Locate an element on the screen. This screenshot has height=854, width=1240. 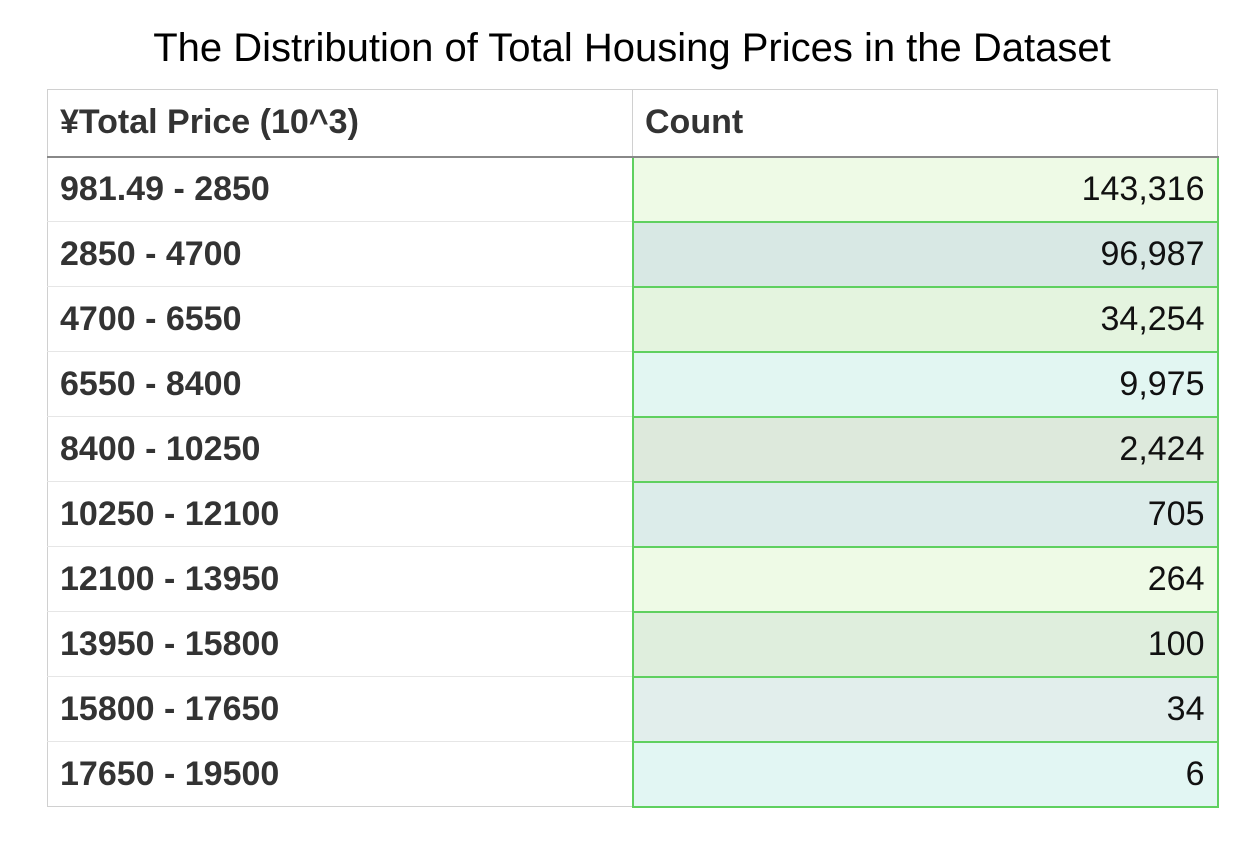
table-row: 15800 - 17650 34 is located at coordinates (633, 709).